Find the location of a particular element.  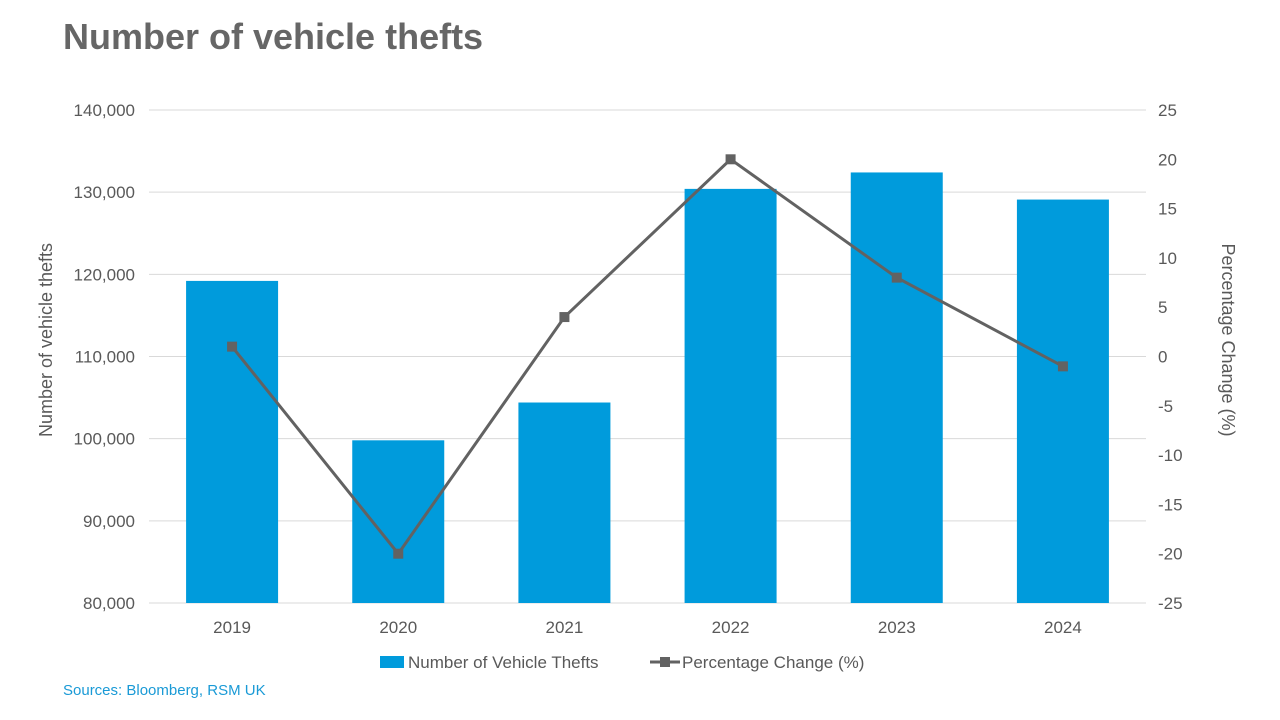

x-tick-label: 2022 is located at coordinates (731, 627).